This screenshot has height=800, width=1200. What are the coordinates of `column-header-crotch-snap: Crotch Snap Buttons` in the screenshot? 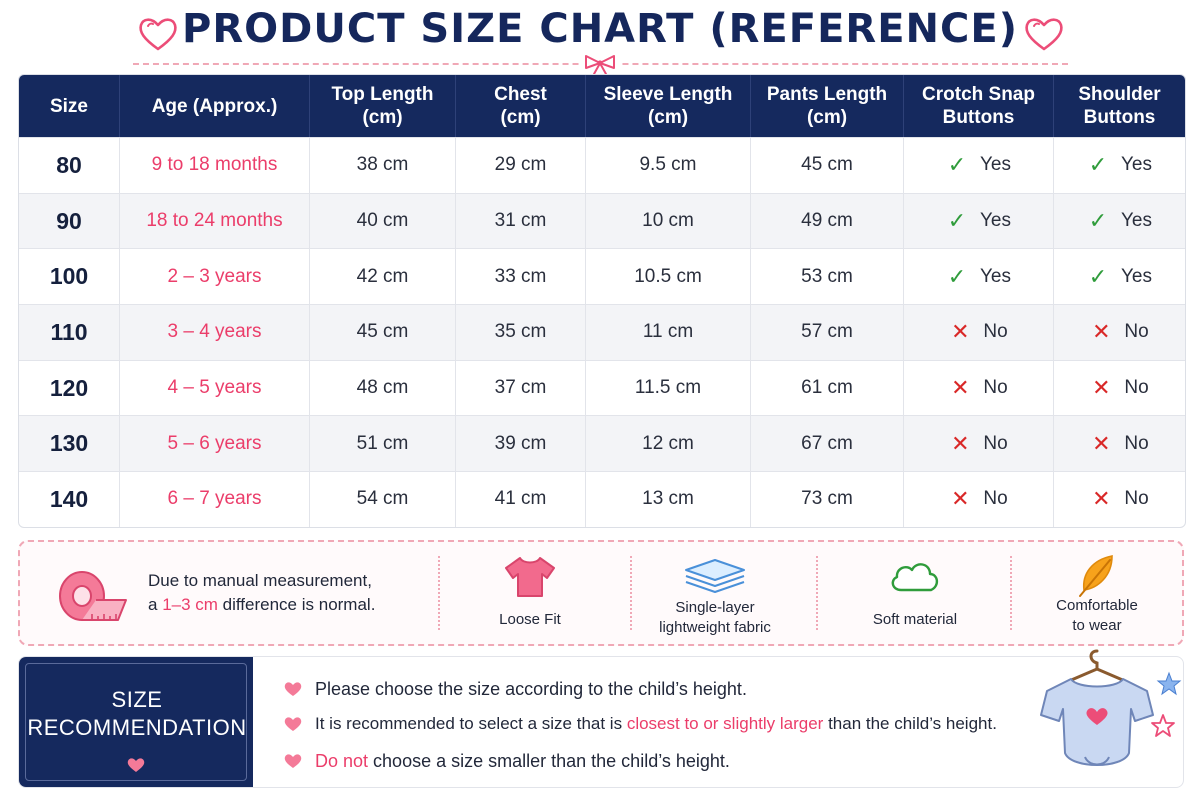 It's located at (979, 106).